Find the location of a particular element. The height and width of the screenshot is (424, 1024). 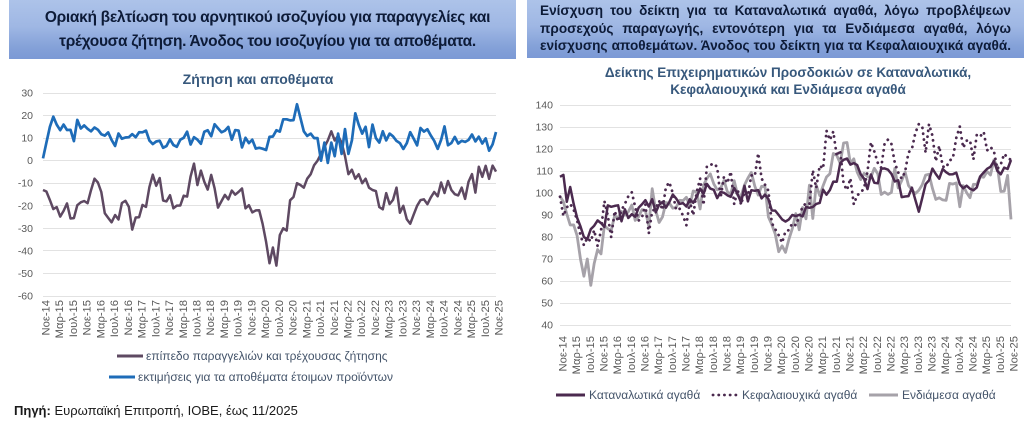

svg-text: -10 is located at coordinates (25, 184).